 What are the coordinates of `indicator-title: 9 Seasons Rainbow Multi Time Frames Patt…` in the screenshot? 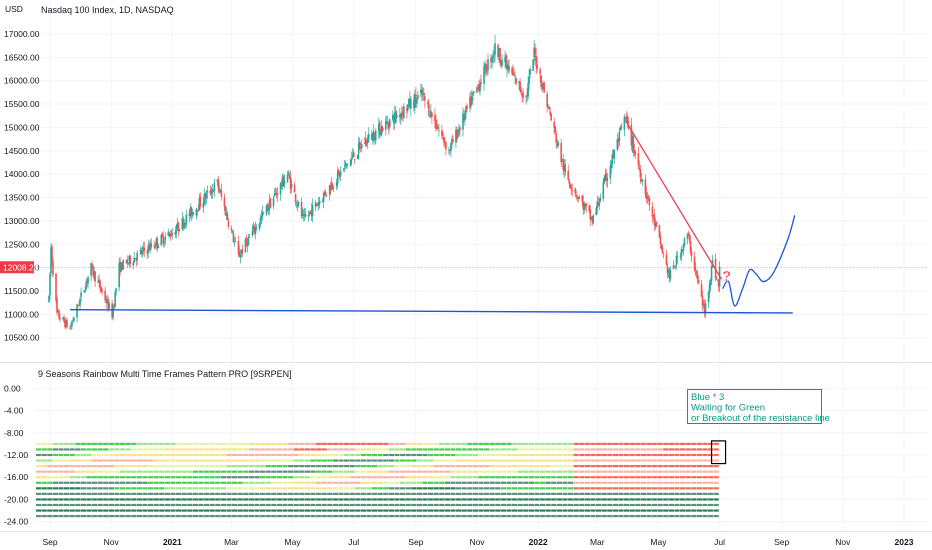 It's located at (165, 374).